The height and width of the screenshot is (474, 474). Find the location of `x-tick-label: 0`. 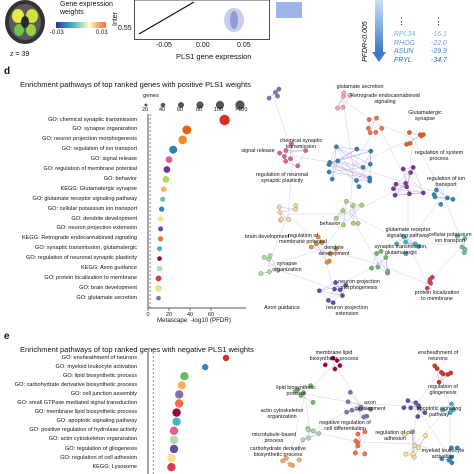

x-tick-label: 0 is located at coordinates (147, 315).